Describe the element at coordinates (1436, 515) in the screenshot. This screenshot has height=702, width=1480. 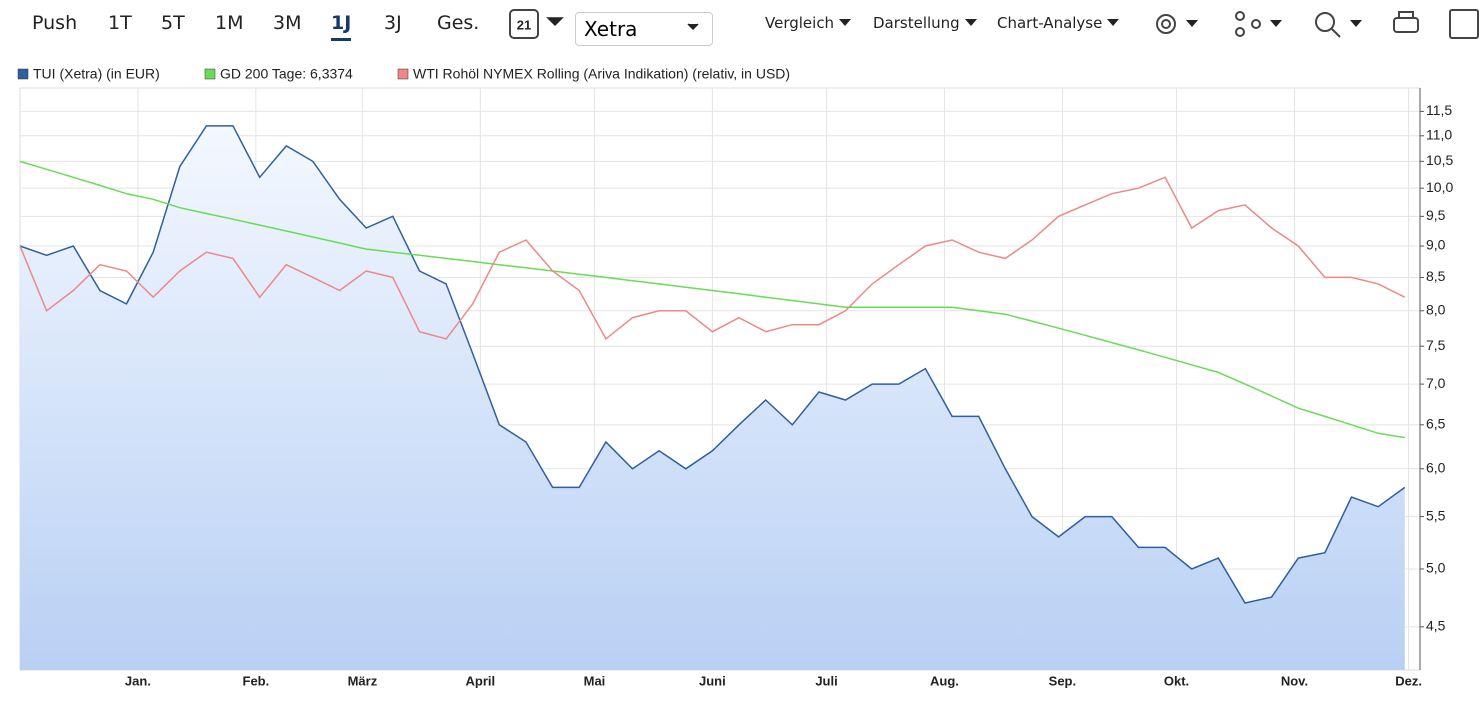
I see `y-tick-label: 5,5` at that location.